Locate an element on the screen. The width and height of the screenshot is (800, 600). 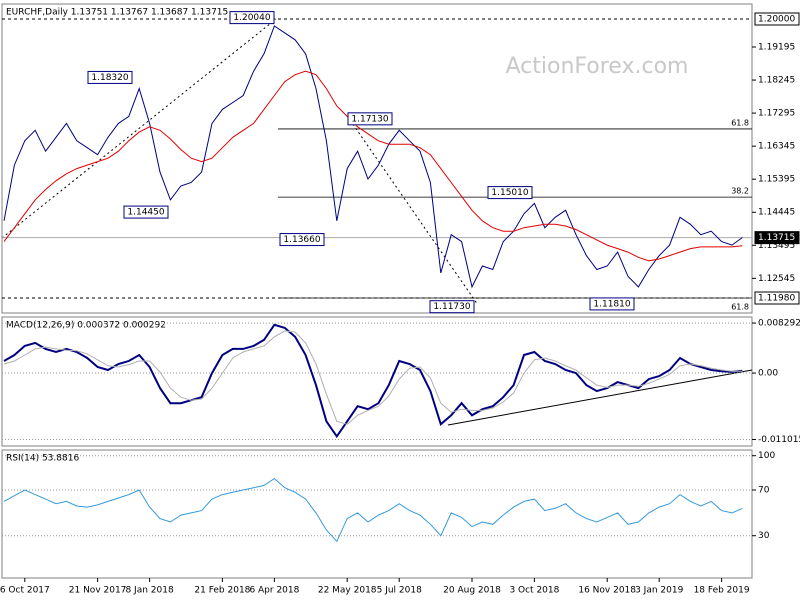
level-label: 1.11980 is located at coordinates (776, 299).